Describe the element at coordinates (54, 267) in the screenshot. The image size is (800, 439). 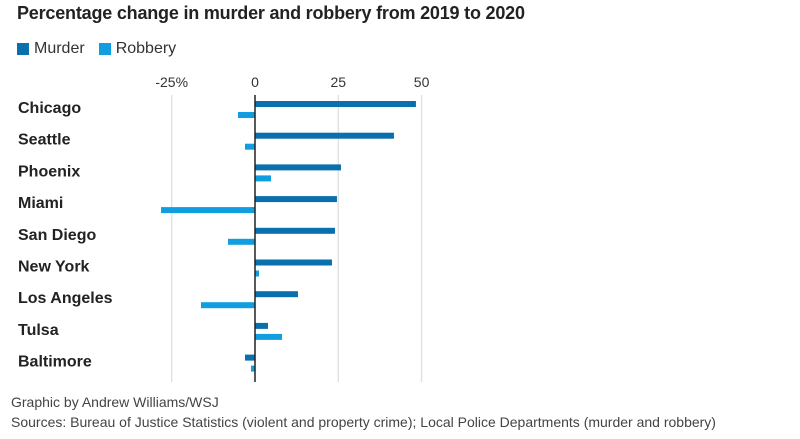
I see `category-label: New York` at that location.